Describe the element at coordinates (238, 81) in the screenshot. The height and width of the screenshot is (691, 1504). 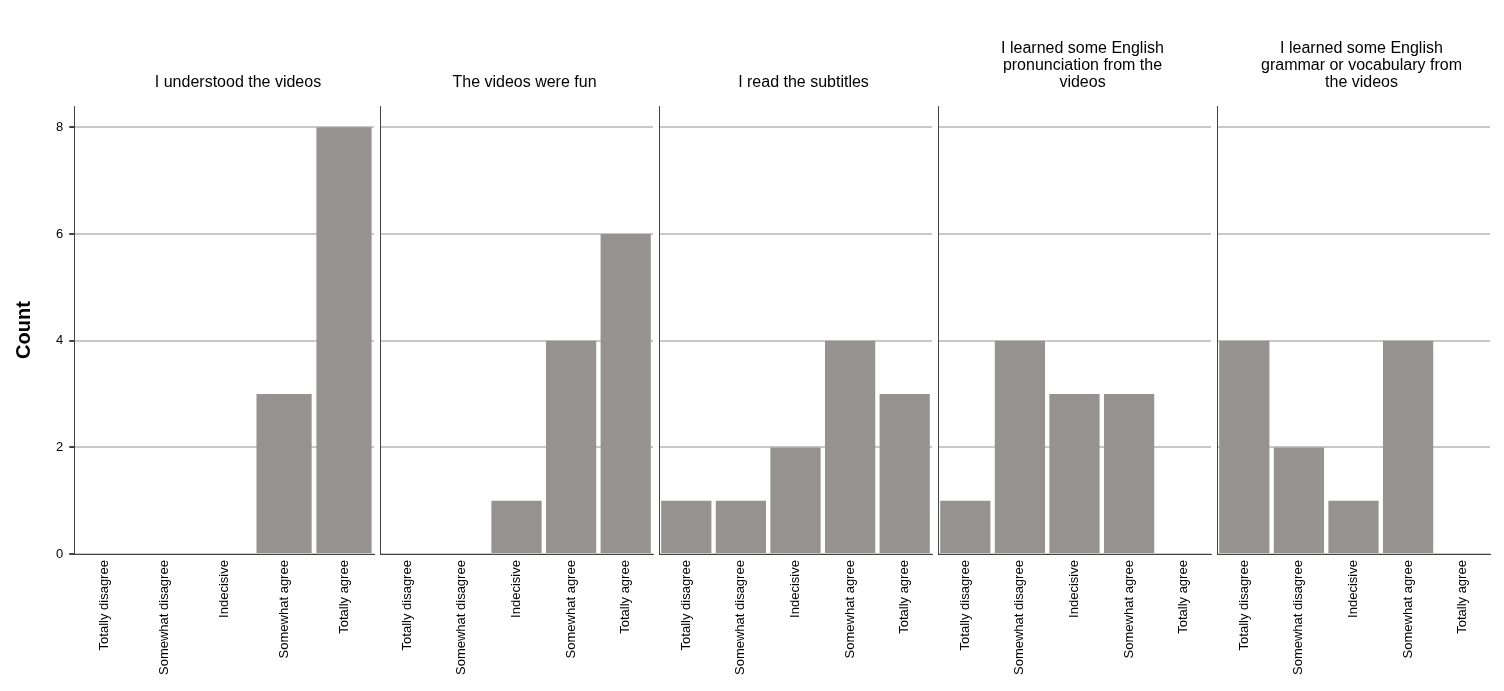
I see `chart-title: I understood the videos` at that location.